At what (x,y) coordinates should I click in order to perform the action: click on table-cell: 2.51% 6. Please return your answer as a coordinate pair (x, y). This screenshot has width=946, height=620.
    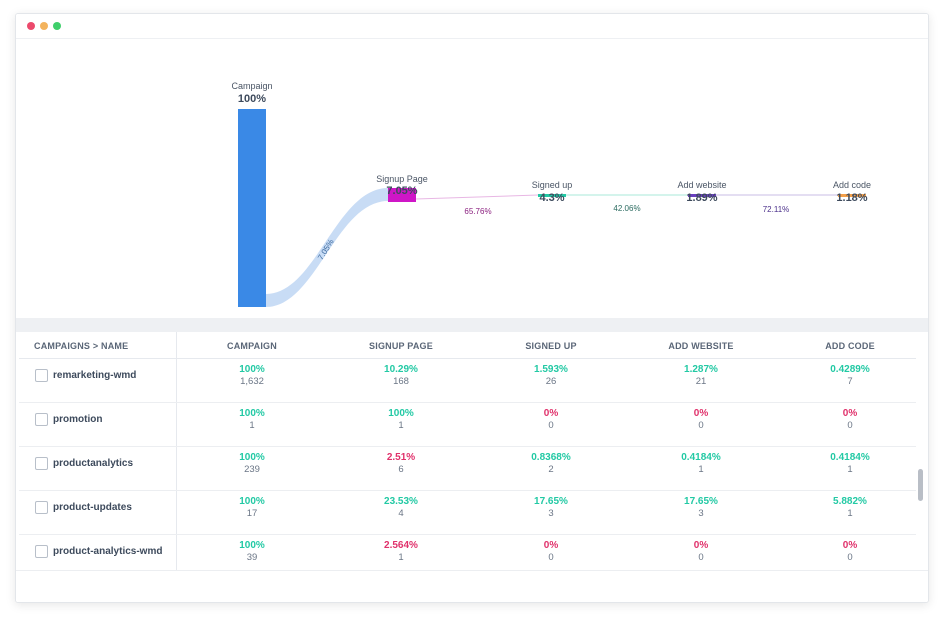
    Looking at the image, I should click on (401, 463).